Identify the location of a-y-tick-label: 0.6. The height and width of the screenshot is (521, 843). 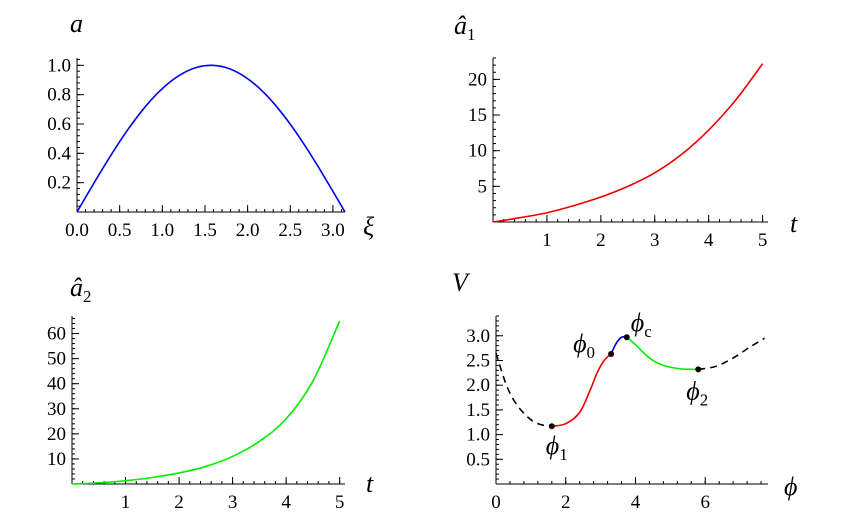
(59, 124).